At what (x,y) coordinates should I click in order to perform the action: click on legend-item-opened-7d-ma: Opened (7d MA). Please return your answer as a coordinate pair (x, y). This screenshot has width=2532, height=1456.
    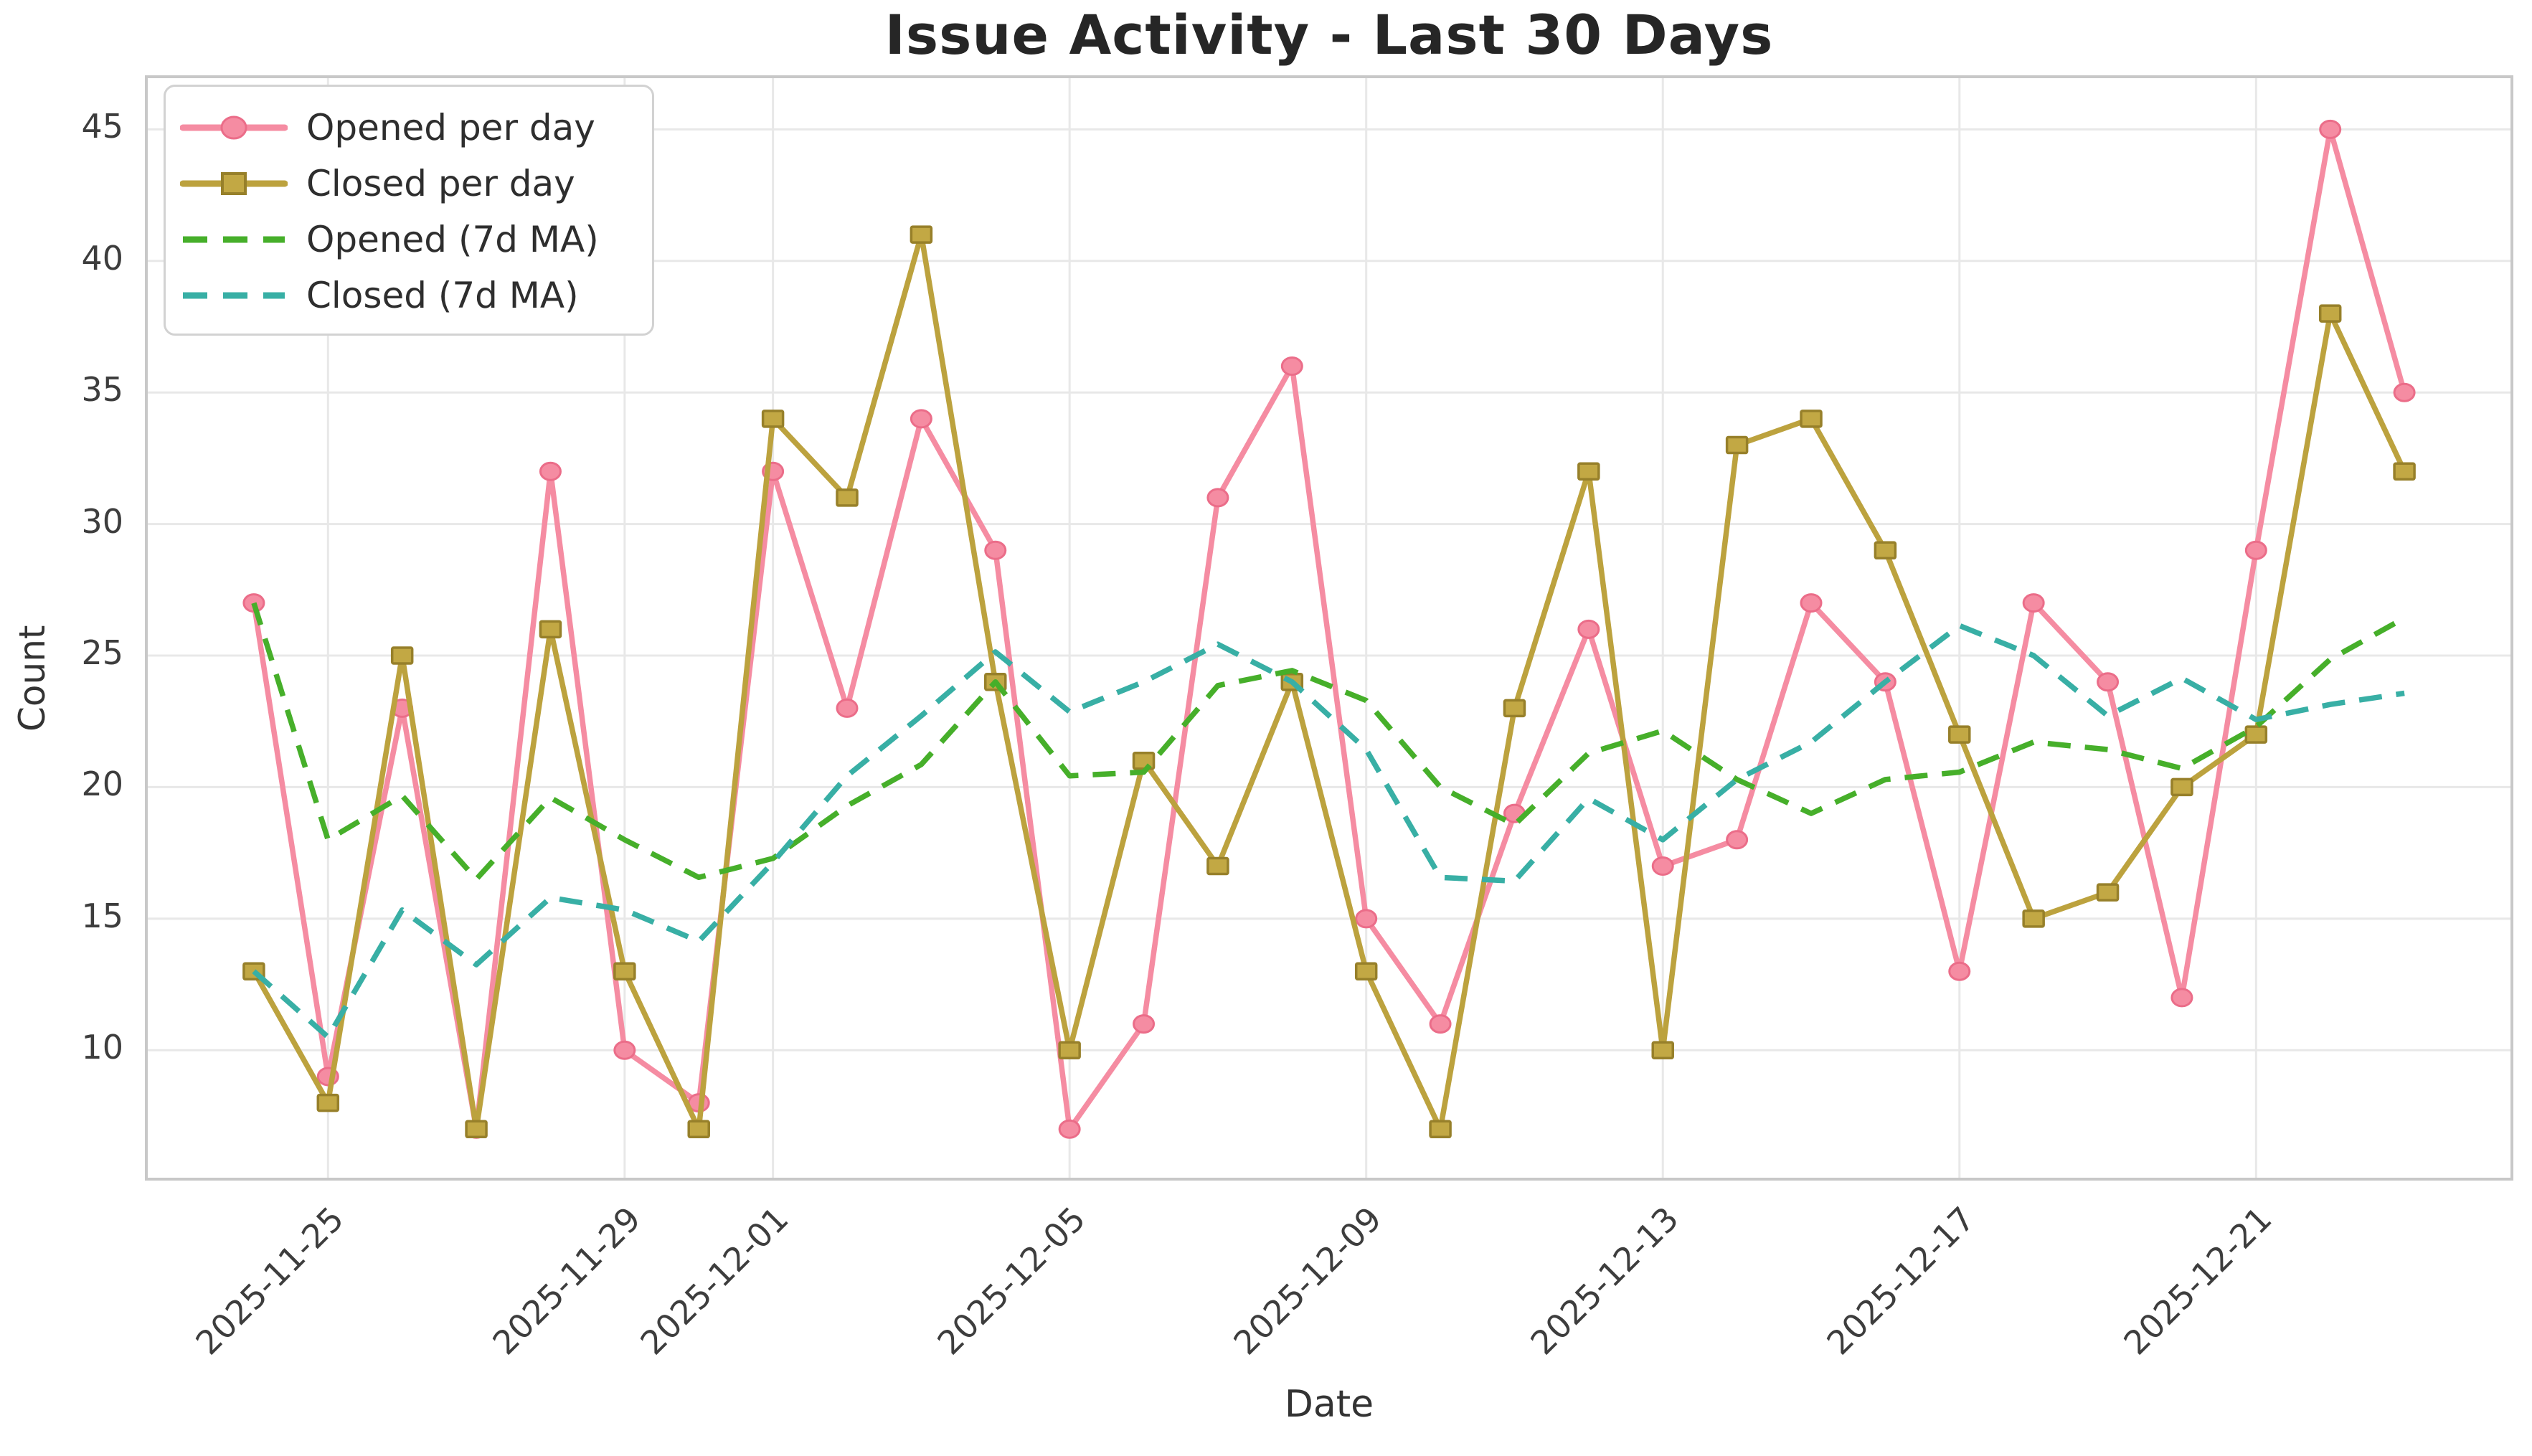
    Looking at the image, I should click on (409, 240).